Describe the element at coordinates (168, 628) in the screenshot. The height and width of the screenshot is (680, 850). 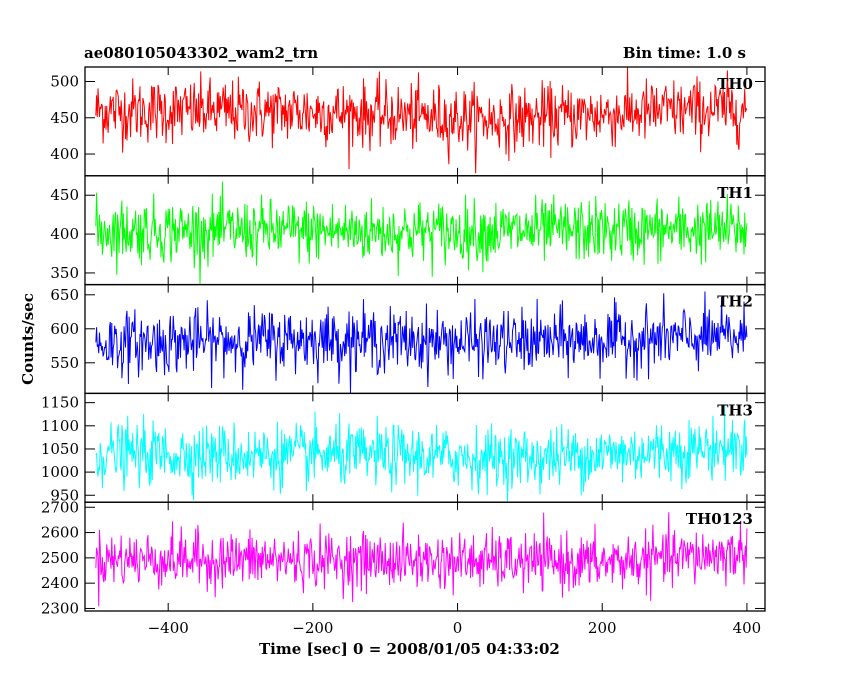
I see `x-tick-label: −400` at that location.